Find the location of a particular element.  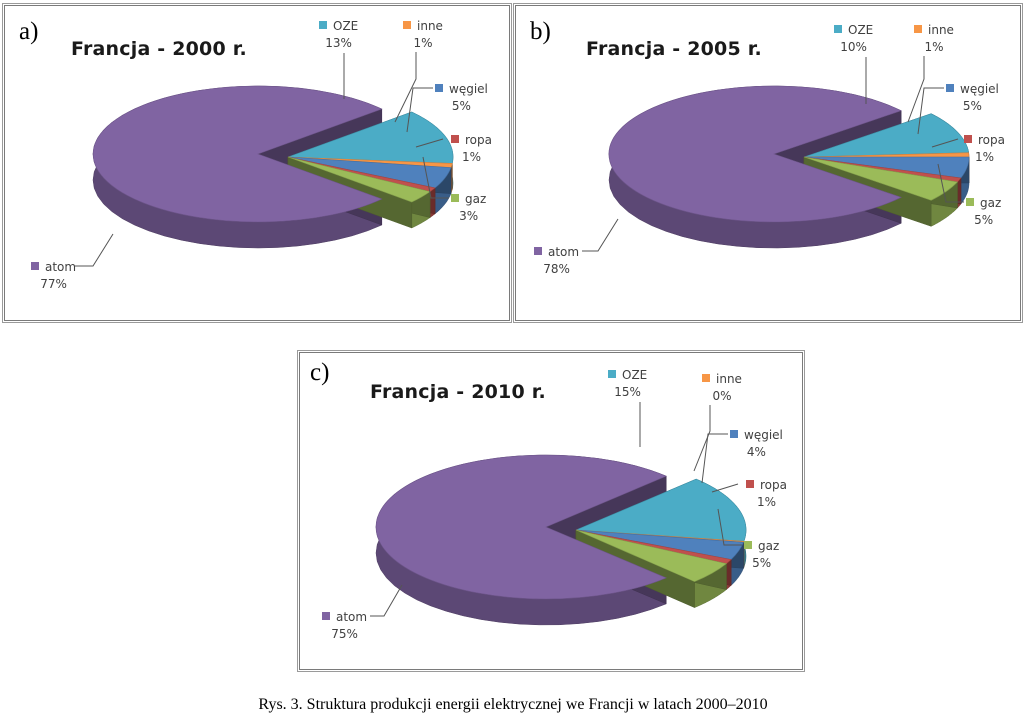

slice-percent-wegiel-a: 5% is located at coordinates (461, 106).